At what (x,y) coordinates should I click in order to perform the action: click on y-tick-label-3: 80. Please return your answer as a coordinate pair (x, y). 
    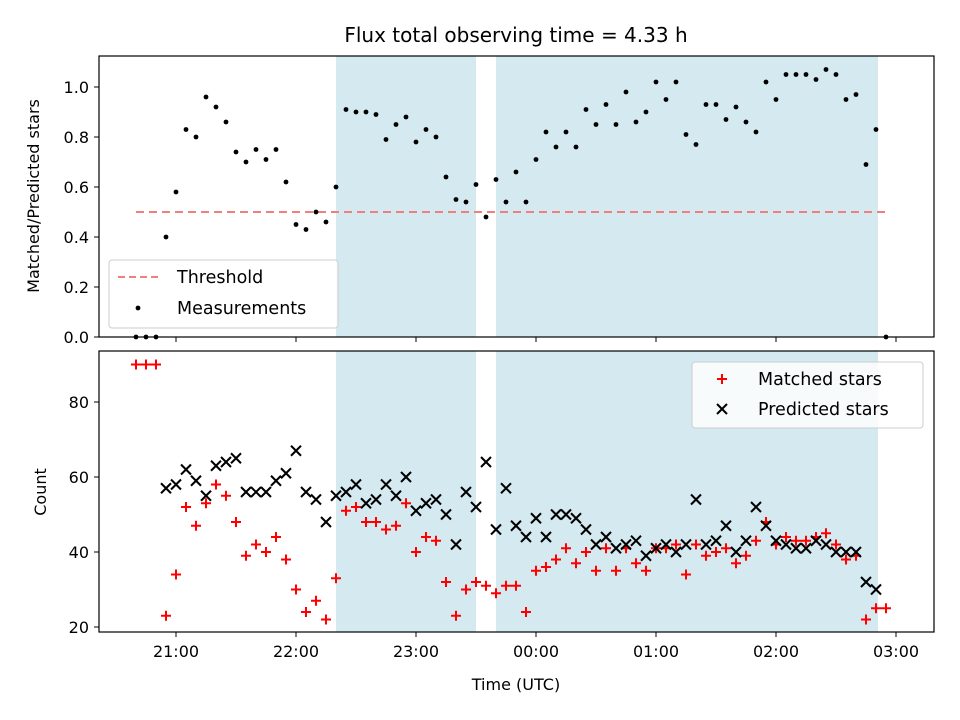
    Looking at the image, I should click on (79, 402).